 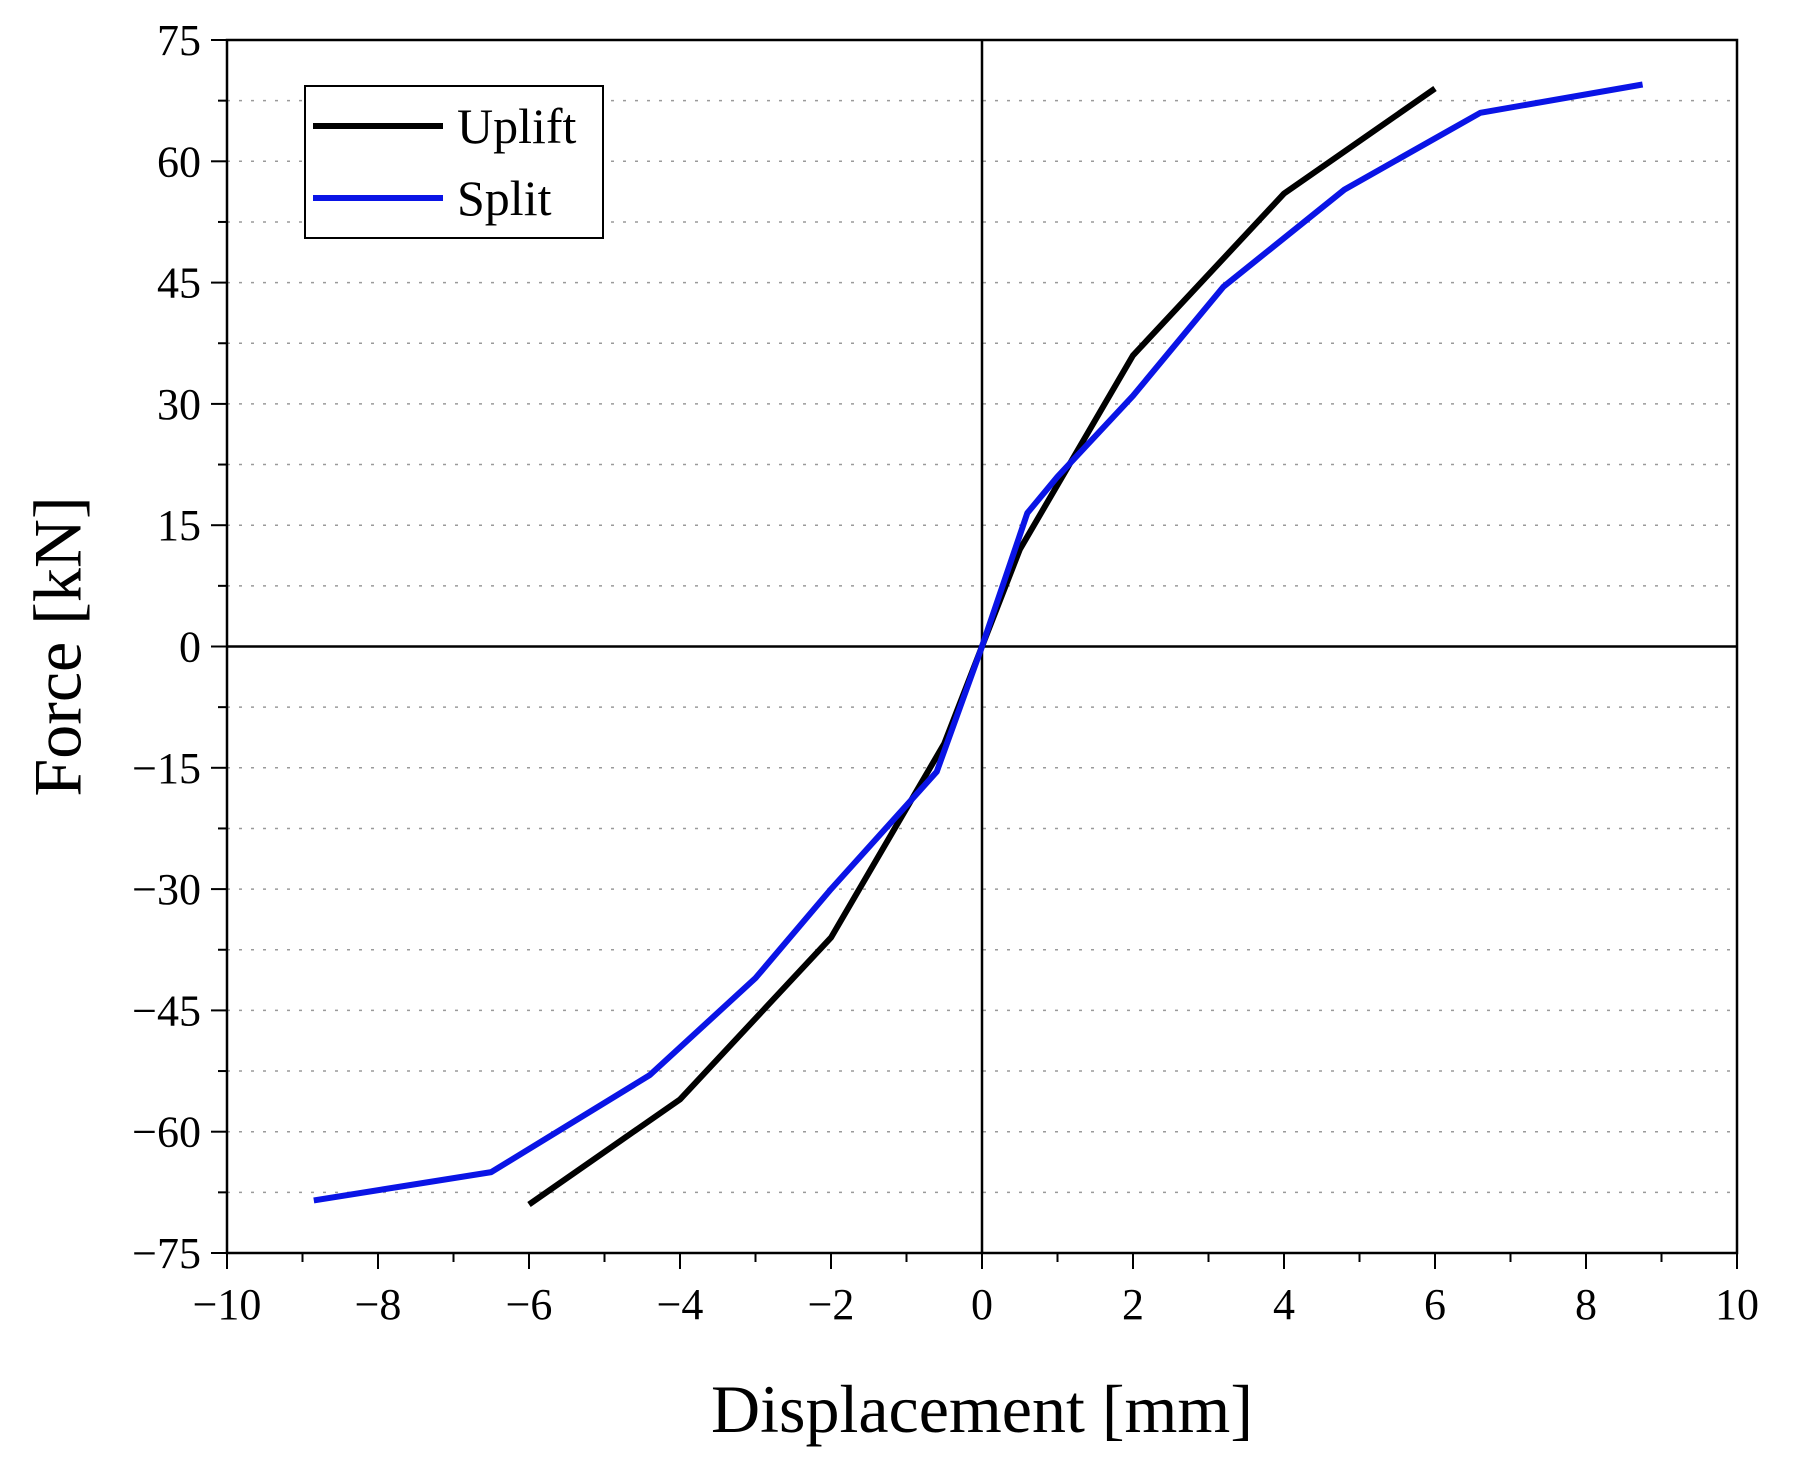 I want to click on legend-label-split: Split, so click(x=504, y=198).